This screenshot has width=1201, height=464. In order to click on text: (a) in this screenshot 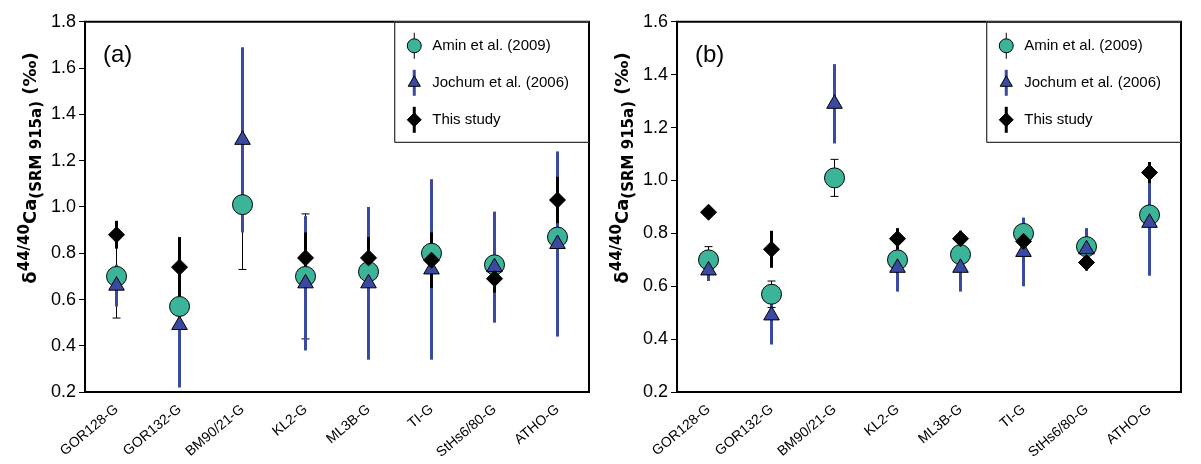, I will do `click(118, 54)`.